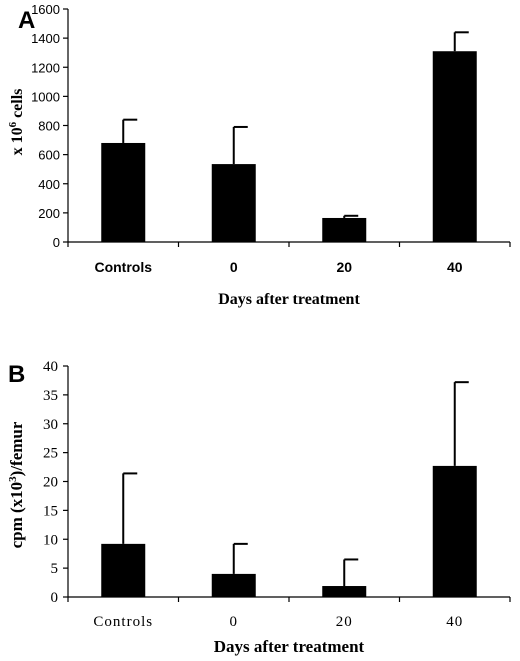 The height and width of the screenshot is (661, 520). What do you see at coordinates (49, 155) in the screenshot?
I see `panel-a-y-tick-label: 600` at bounding box center [49, 155].